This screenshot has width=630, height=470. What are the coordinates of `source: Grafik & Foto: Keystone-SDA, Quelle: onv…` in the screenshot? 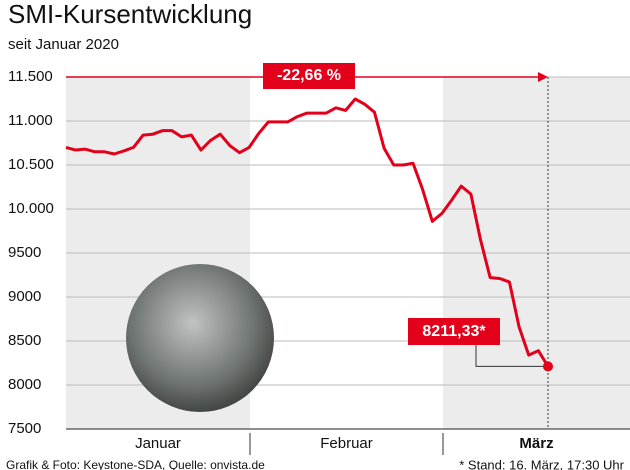 It's located at (135, 464).